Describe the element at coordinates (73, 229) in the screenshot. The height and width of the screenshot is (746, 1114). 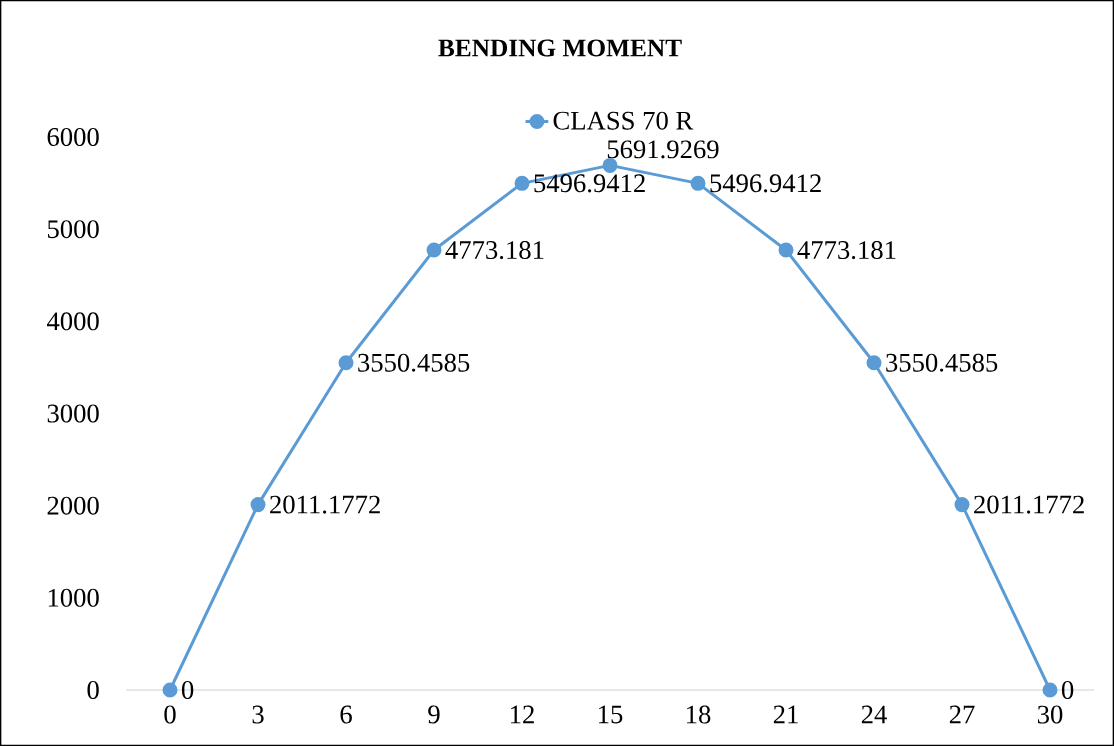
I see `y-tick-label: 5000` at that location.